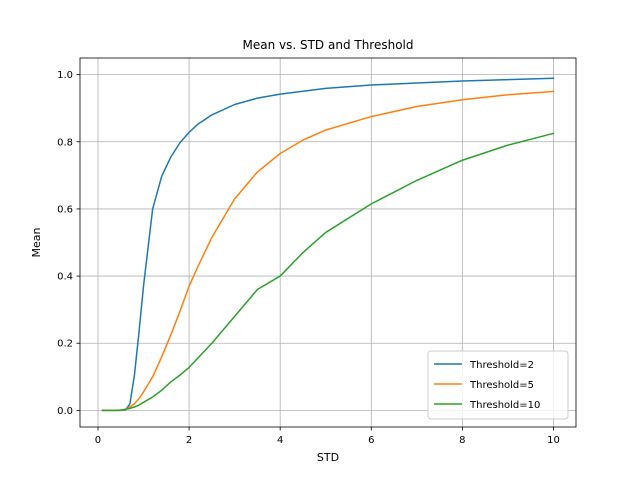 The height and width of the screenshot is (480, 640). What do you see at coordinates (327, 45) in the screenshot?
I see `chart-title: Mean vs. STD and Threshold` at bounding box center [327, 45].